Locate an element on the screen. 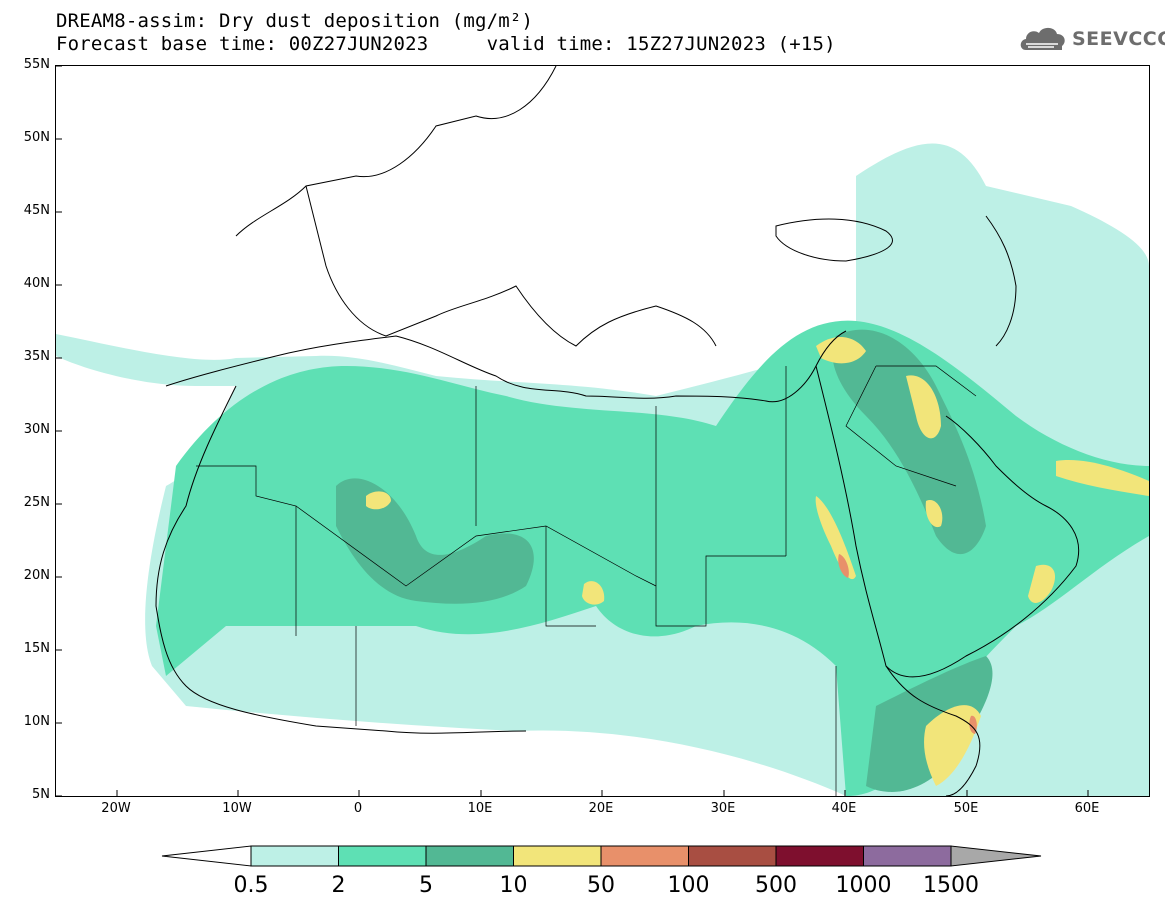 The height and width of the screenshot is (907, 1165). lat-label-10n: 10N is located at coordinates (36, 721).